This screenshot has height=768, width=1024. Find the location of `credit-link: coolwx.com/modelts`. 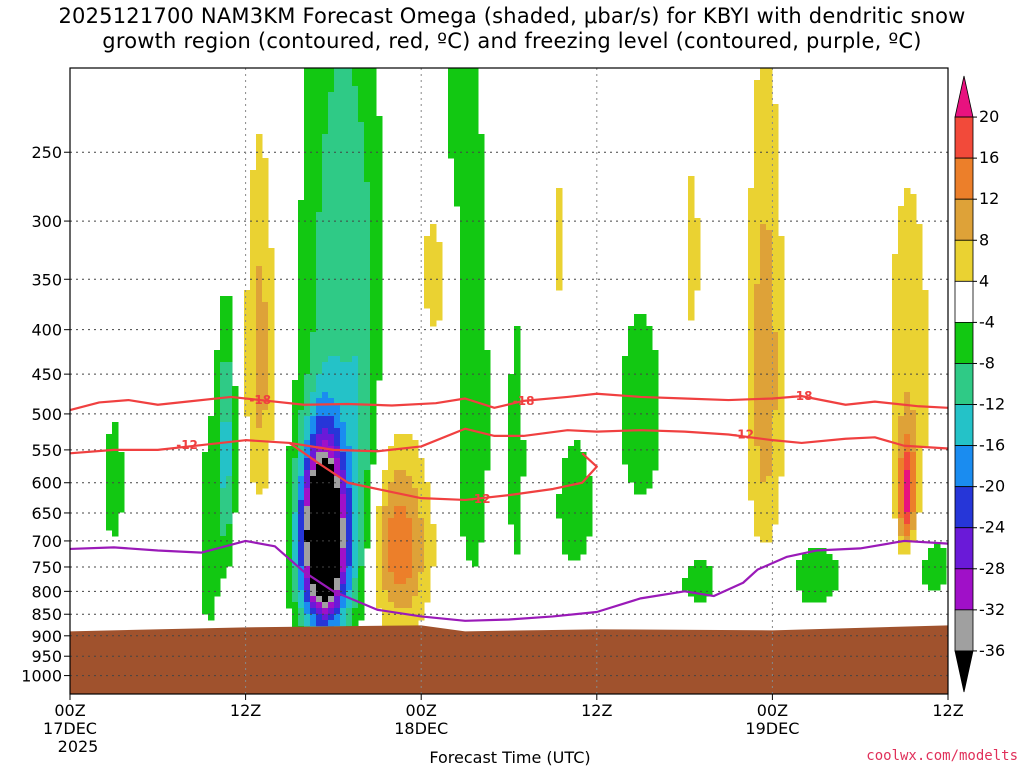

credit-link: coolwx.com/modelts is located at coordinates (942, 756).